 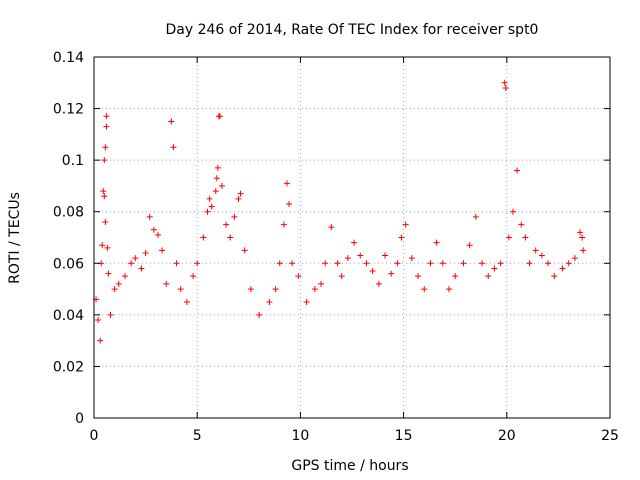 I want to click on y-tick-label: 0.06, so click(x=68, y=264).